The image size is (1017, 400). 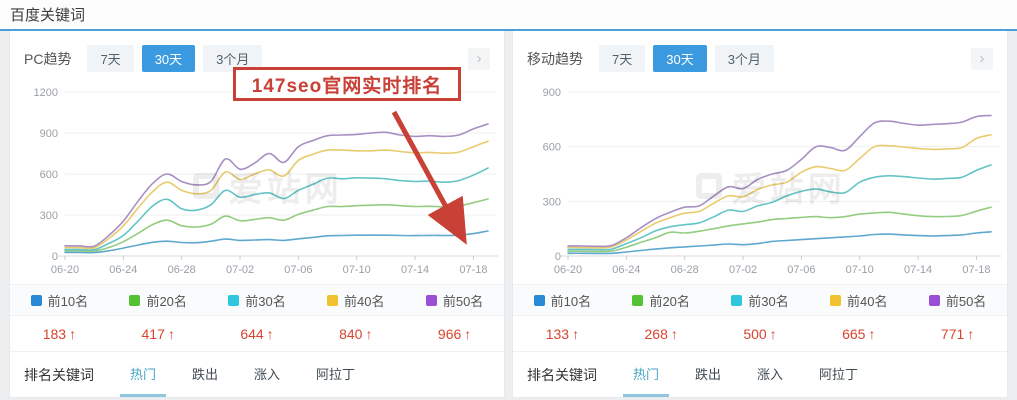 I want to click on page-title: 百度关键词, so click(x=48, y=15).